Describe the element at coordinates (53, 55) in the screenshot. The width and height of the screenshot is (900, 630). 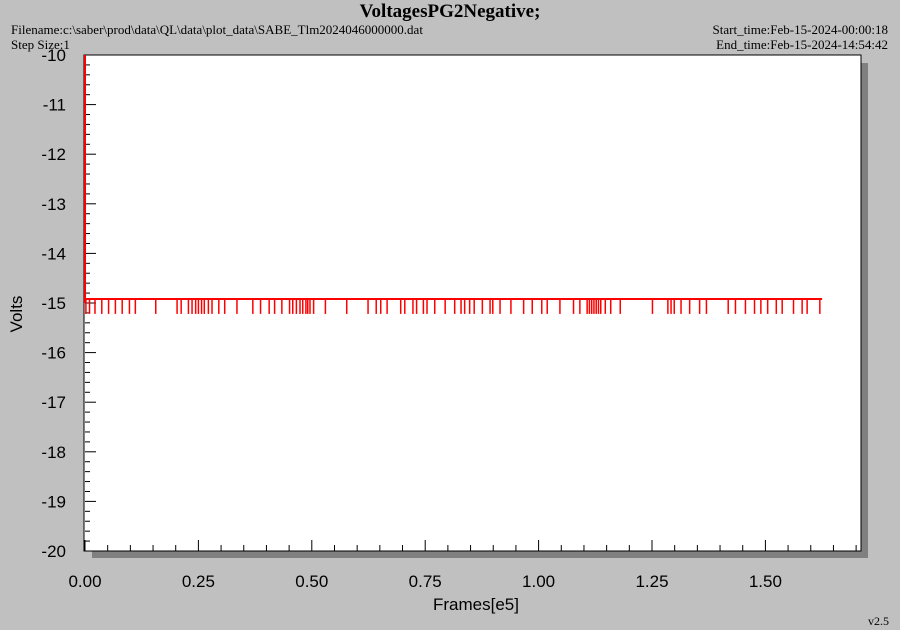
I see `y-tick-label: -10` at that location.